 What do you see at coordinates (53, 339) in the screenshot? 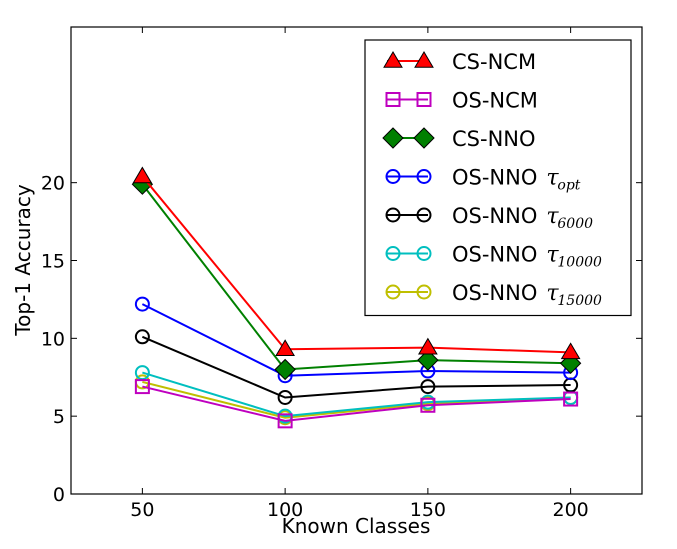
I see `y-tick-label: 10` at bounding box center [53, 339].